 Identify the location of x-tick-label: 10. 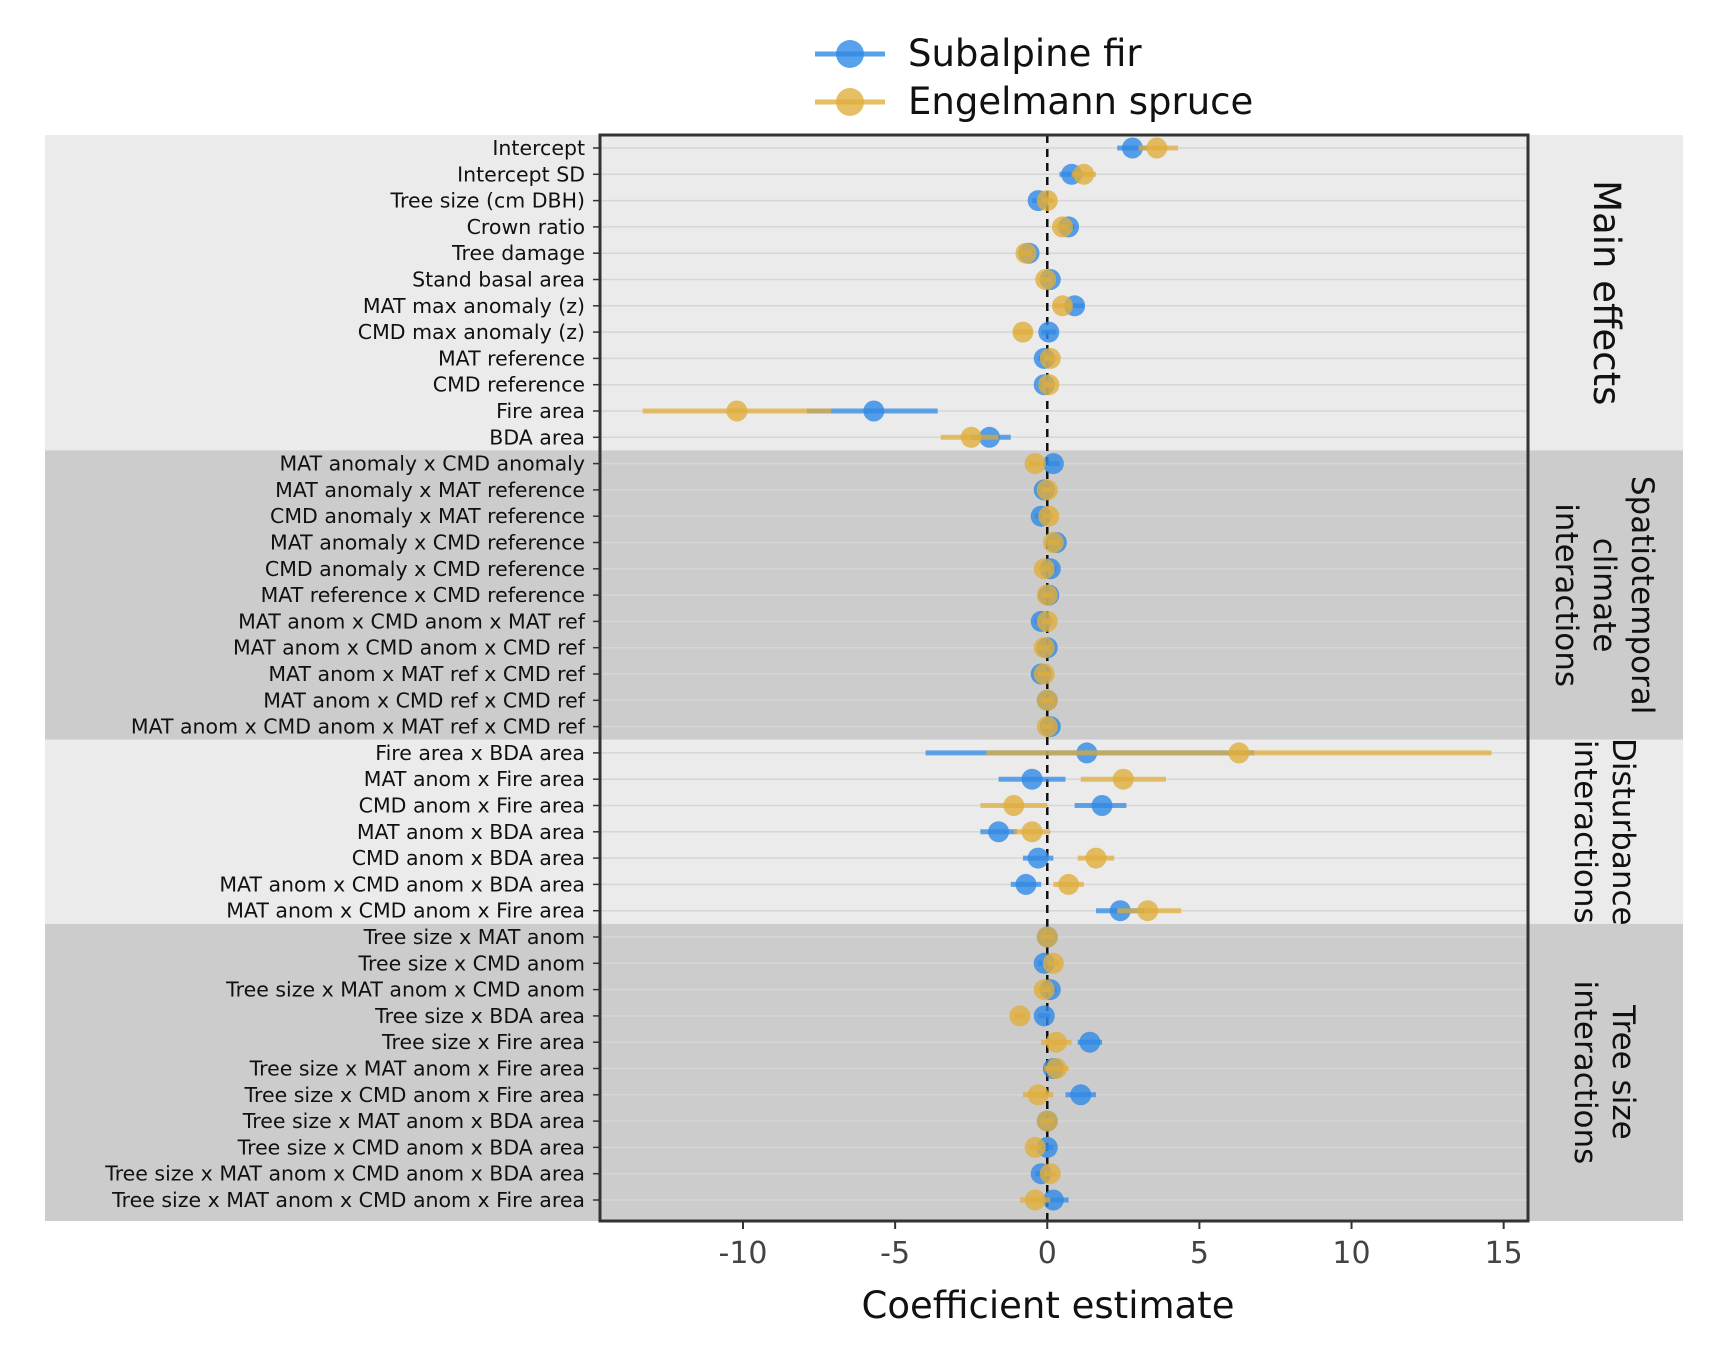
(1351, 1253).